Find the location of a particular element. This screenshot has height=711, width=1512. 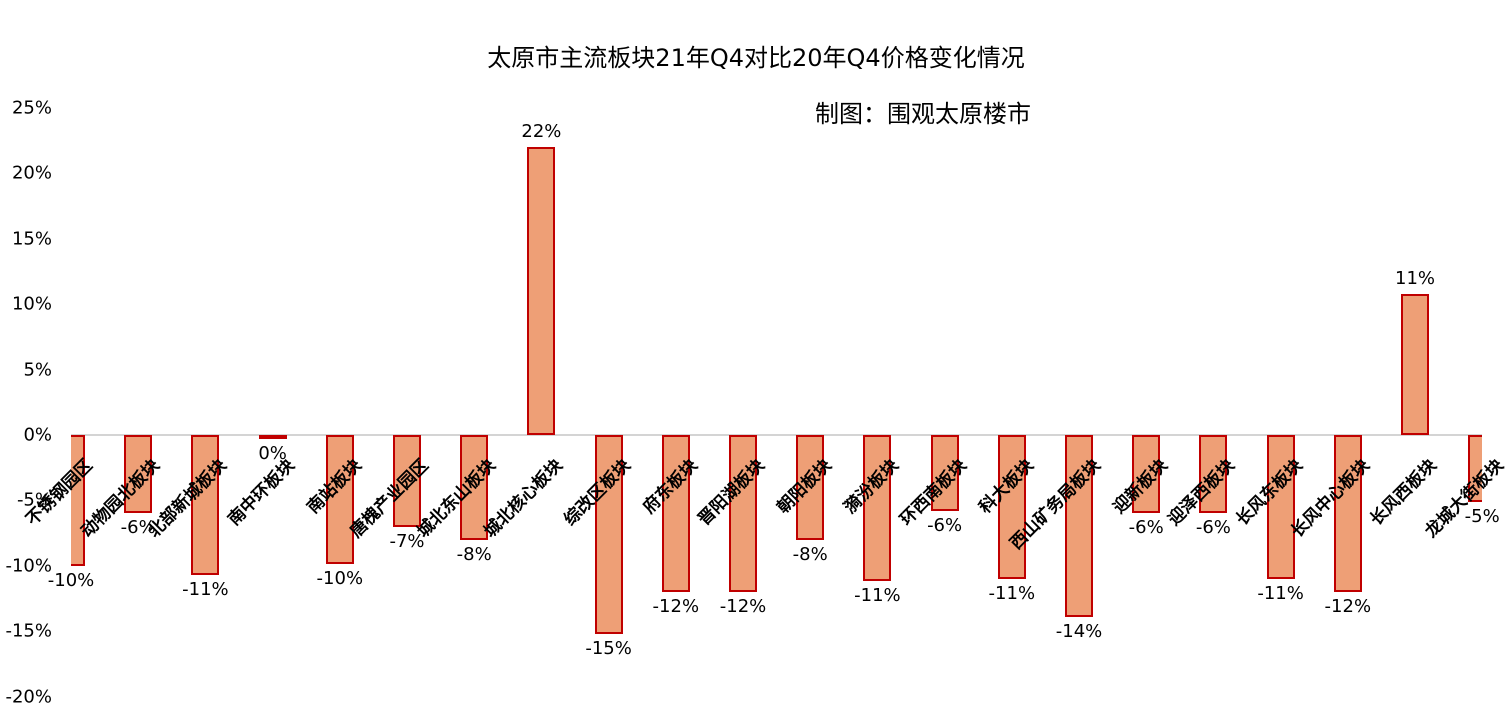

y-tick-label: -5% is located at coordinates (34, 500).